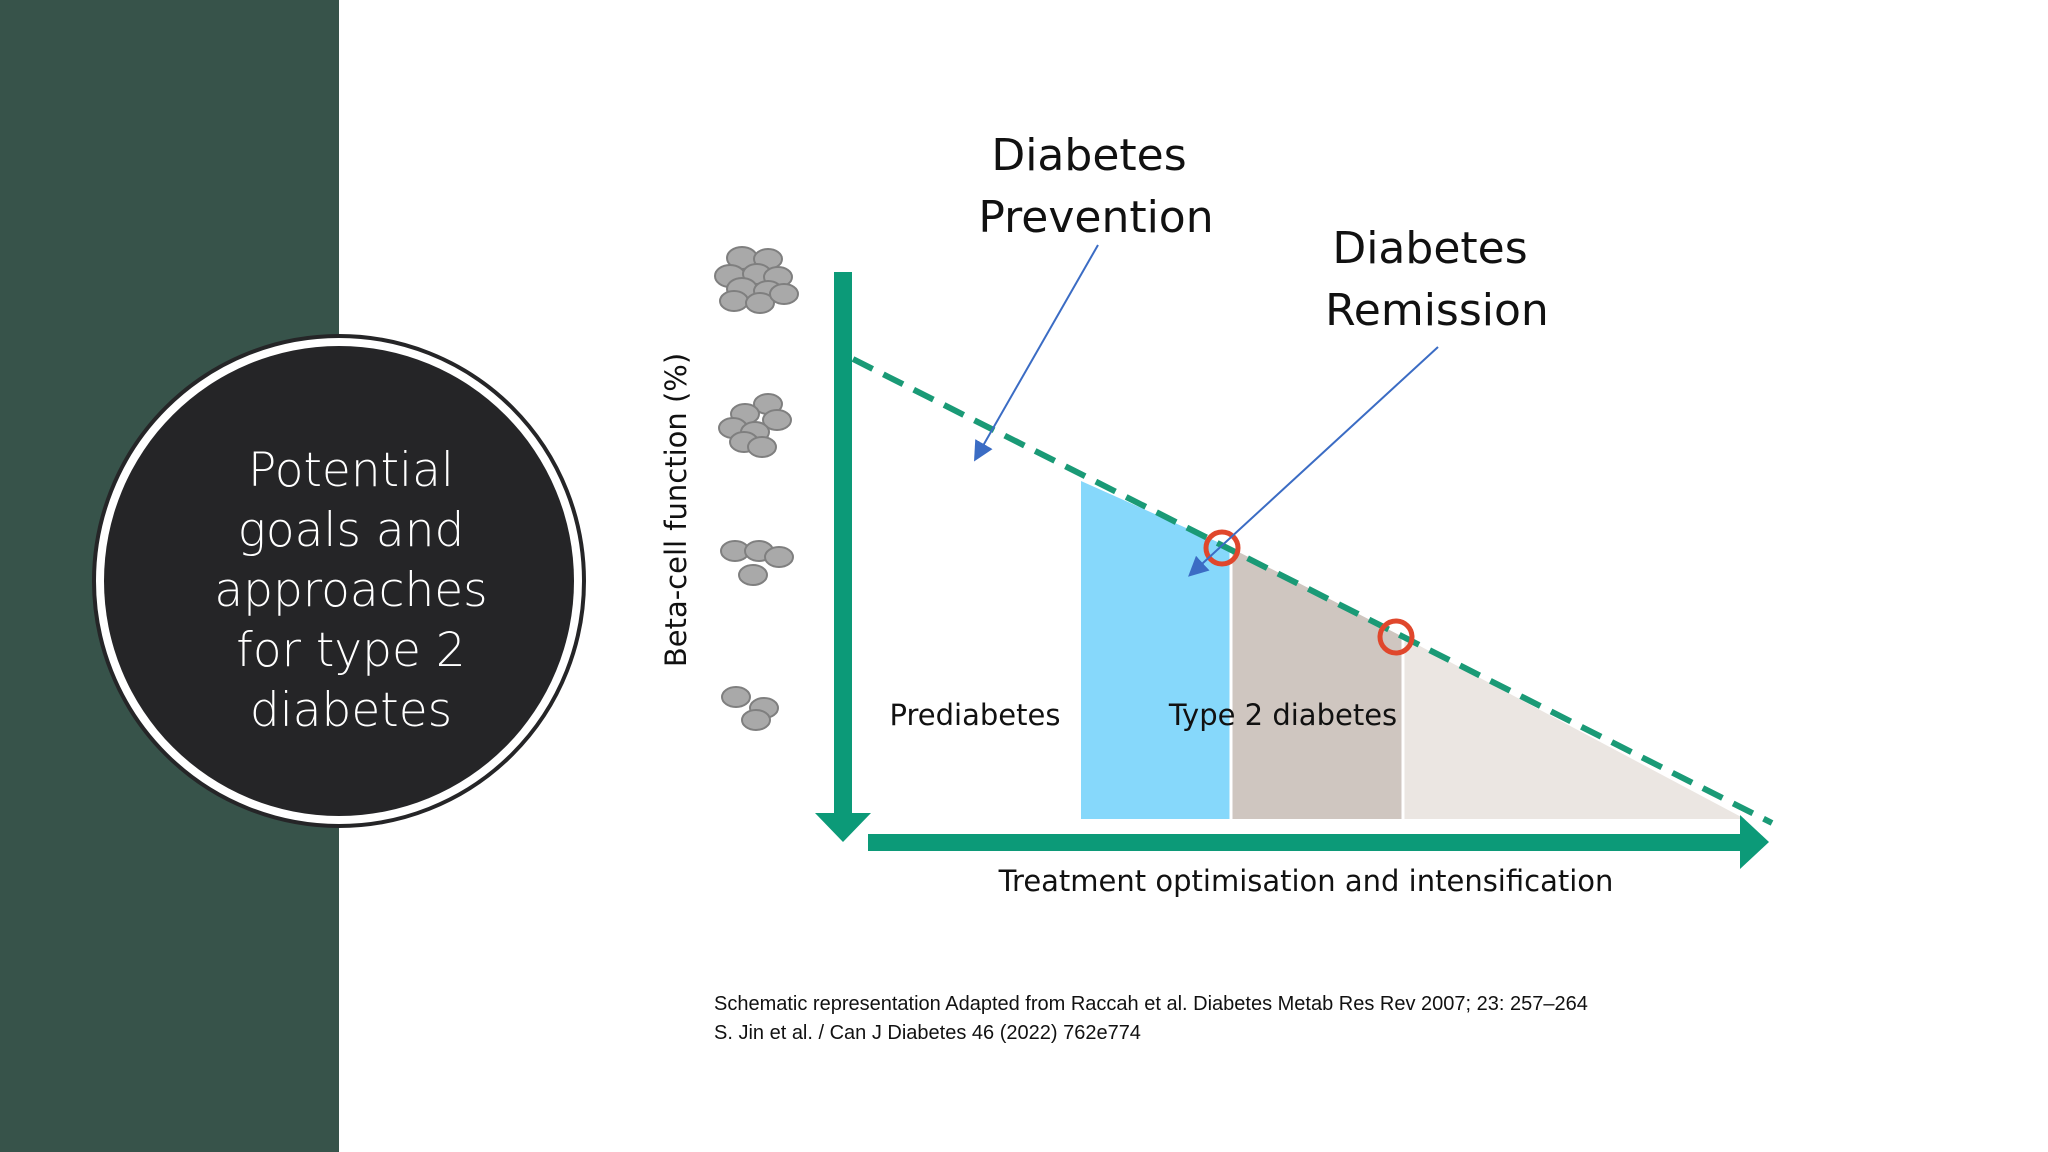  What do you see at coordinates (1574, 728) in the screenshot?
I see `late-zone` at bounding box center [1574, 728].